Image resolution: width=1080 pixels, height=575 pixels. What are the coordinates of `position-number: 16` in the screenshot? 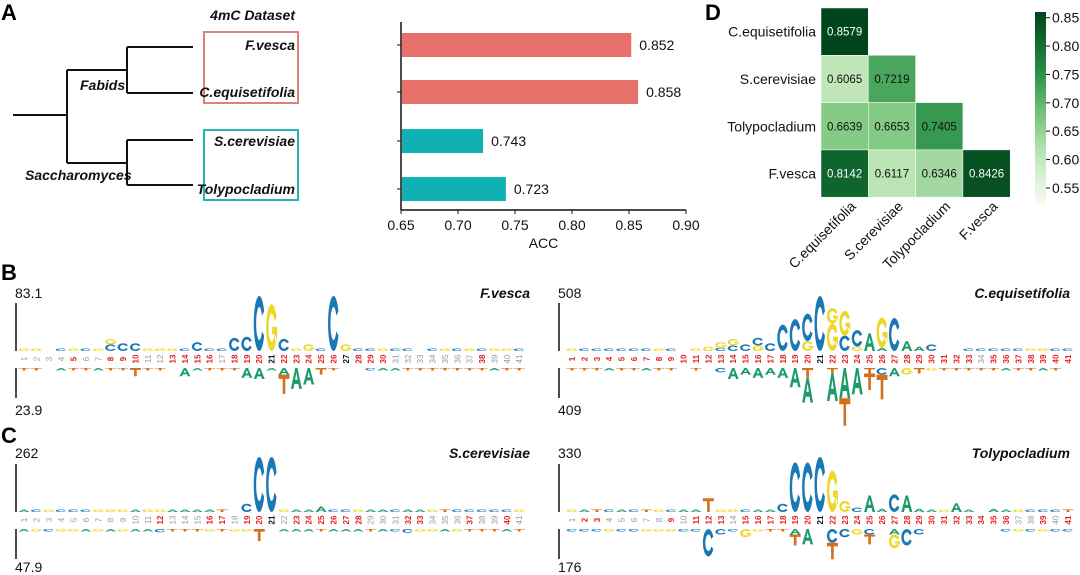 It's located at (758, 358).